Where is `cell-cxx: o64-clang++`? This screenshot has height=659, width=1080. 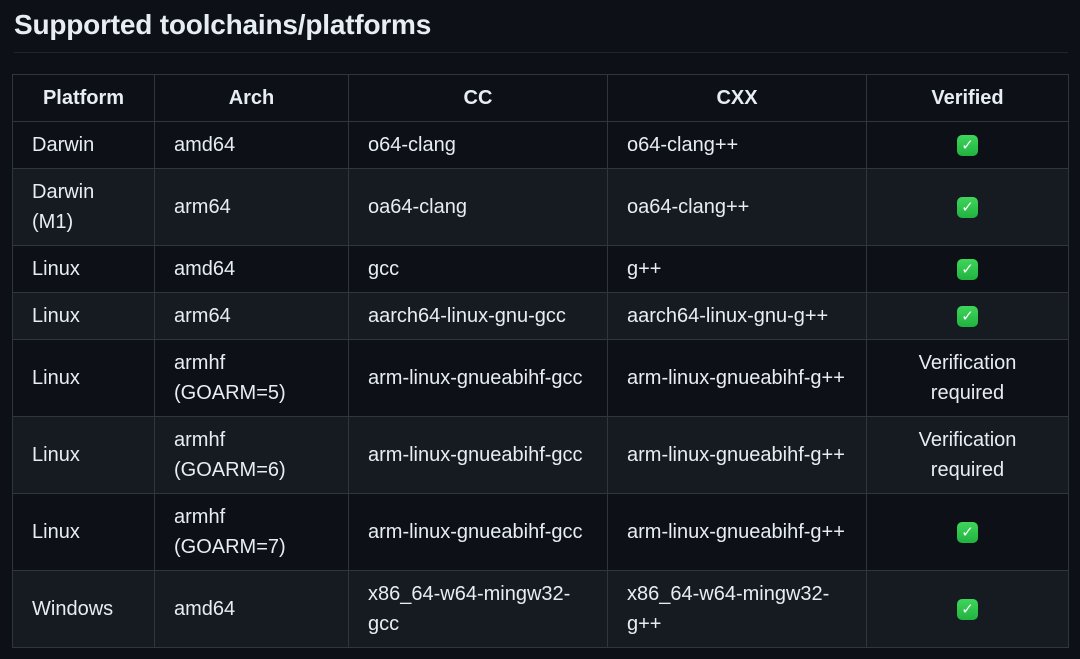
cell-cxx: o64-clang++ is located at coordinates (737, 145).